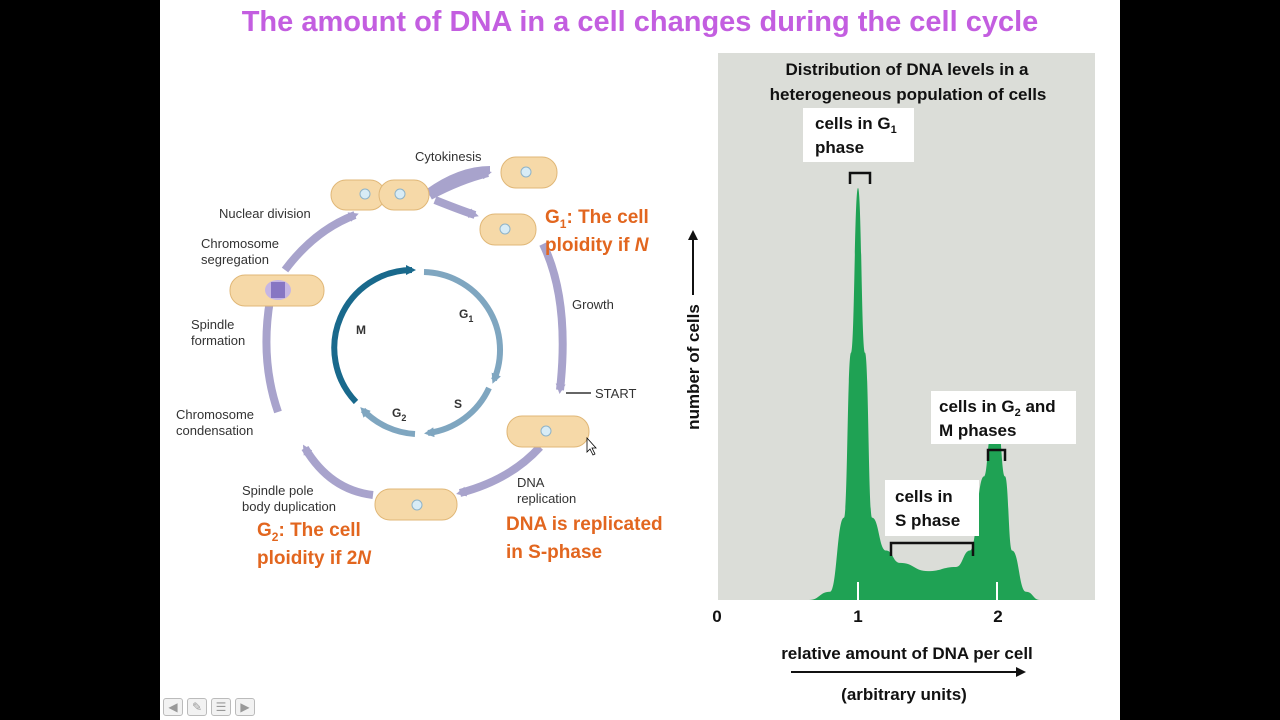  Describe the element at coordinates (996, 454) in the screenshot. I see `g2-bracket` at that location.